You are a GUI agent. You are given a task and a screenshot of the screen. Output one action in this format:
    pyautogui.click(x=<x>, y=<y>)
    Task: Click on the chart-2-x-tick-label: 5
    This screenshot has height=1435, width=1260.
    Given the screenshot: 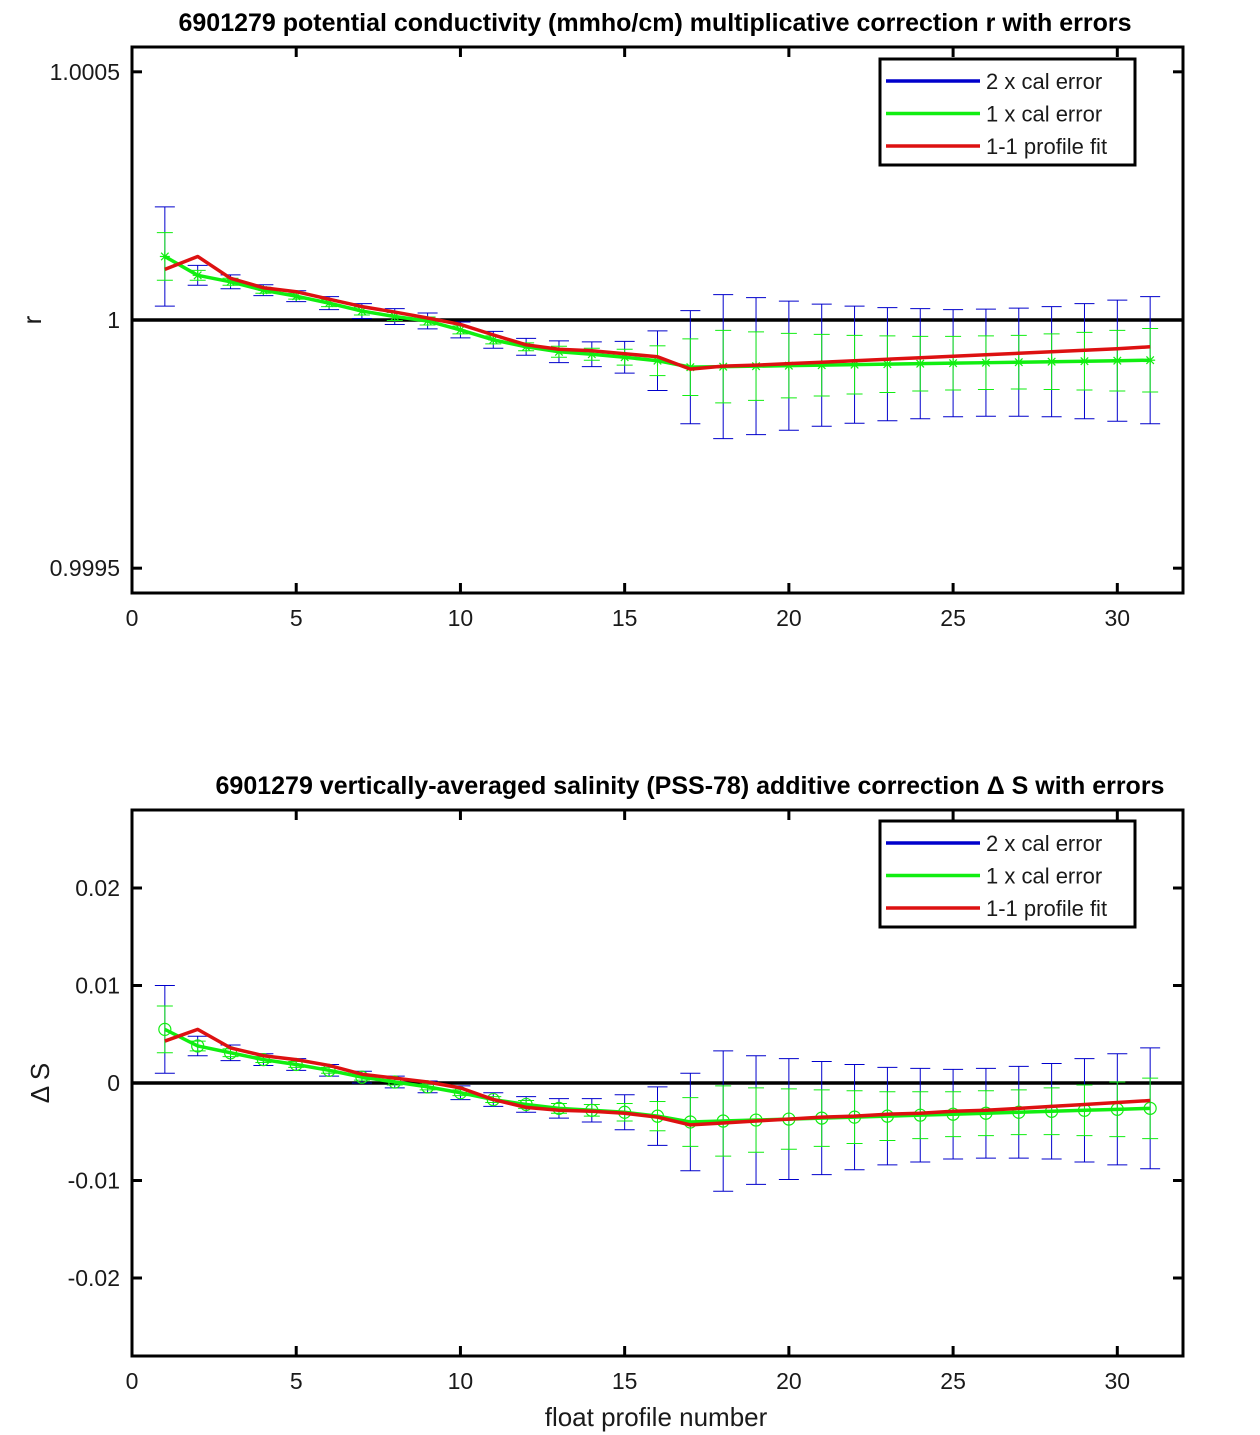 What is the action you would take?
    pyautogui.click(x=296, y=1381)
    